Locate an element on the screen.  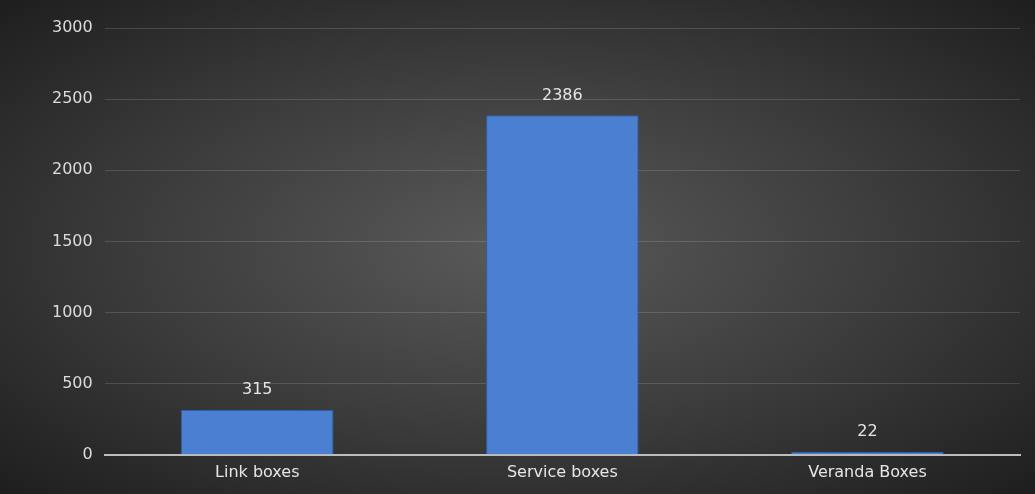
y-tick-label: 0 is located at coordinates (87, 453).